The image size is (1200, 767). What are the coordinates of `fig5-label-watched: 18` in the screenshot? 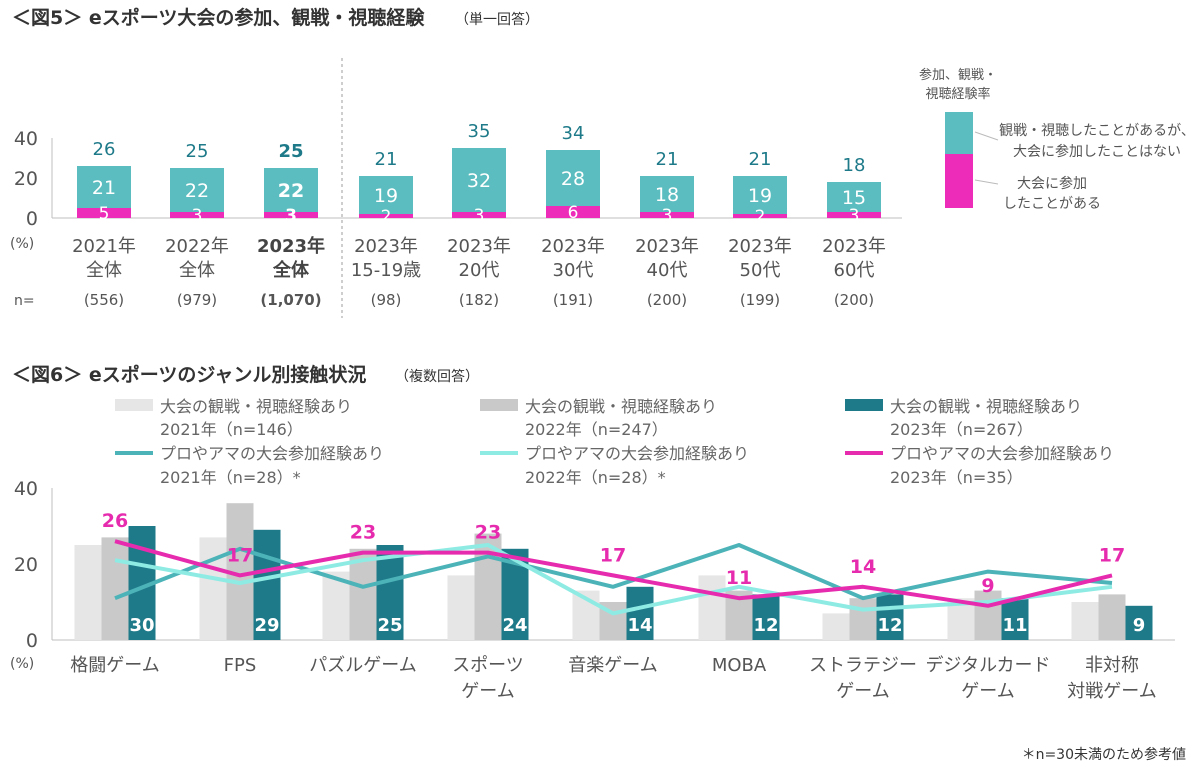 It's located at (667, 195).